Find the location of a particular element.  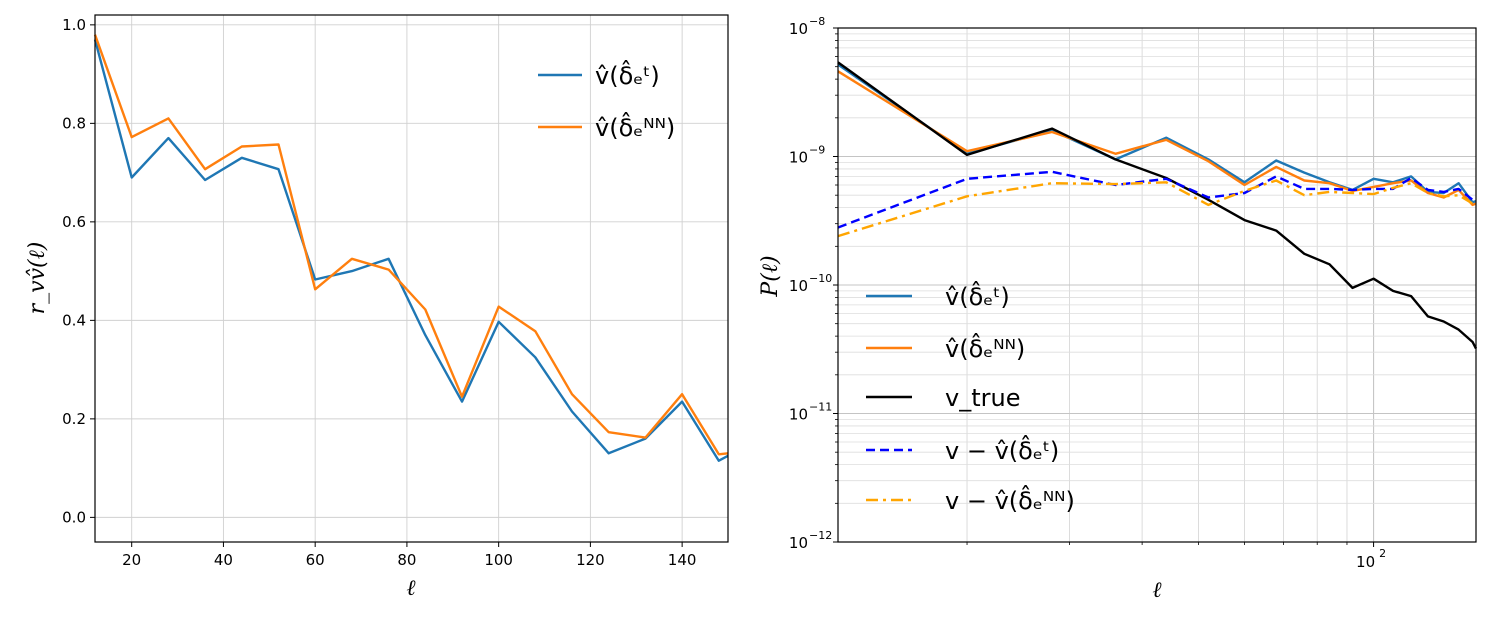

right-xtick-label-exp: 2 is located at coordinates (1382, 553).